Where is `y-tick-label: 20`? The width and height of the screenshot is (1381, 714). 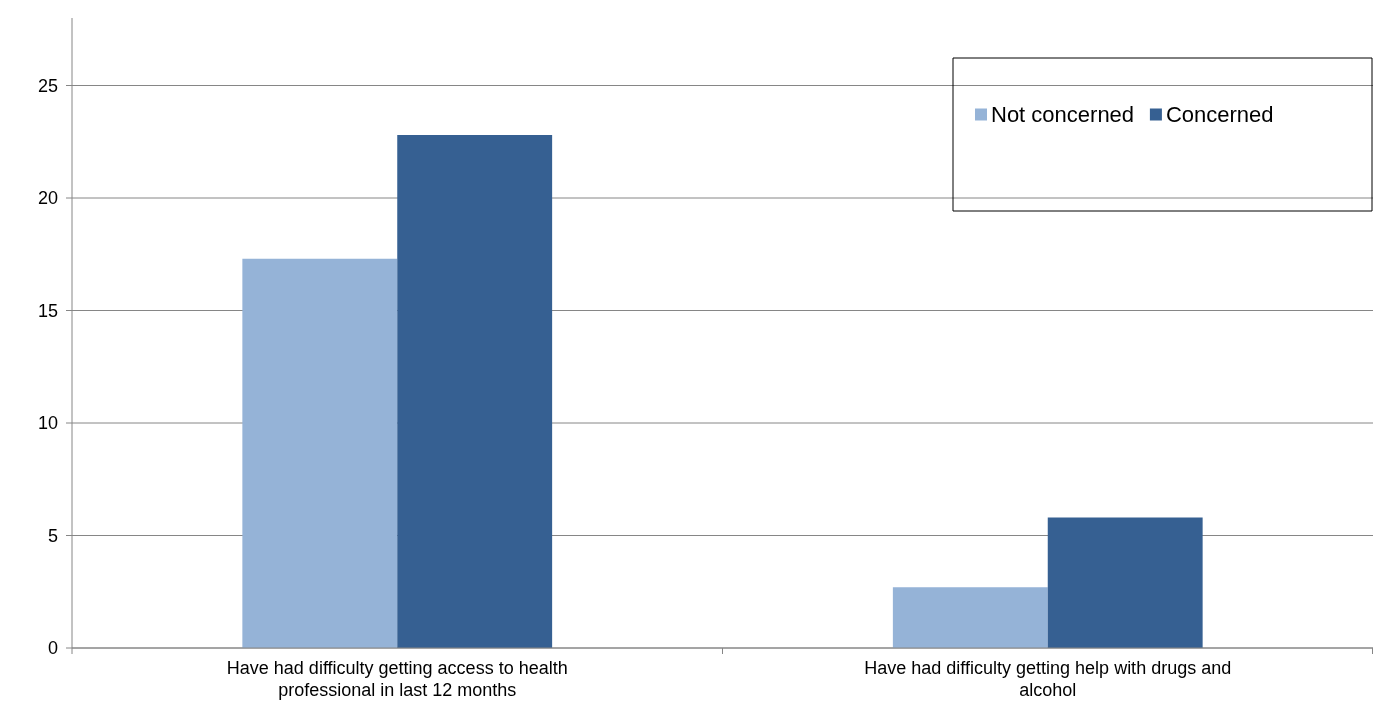 y-tick-label: 20 is located at coordinates (47, 198).